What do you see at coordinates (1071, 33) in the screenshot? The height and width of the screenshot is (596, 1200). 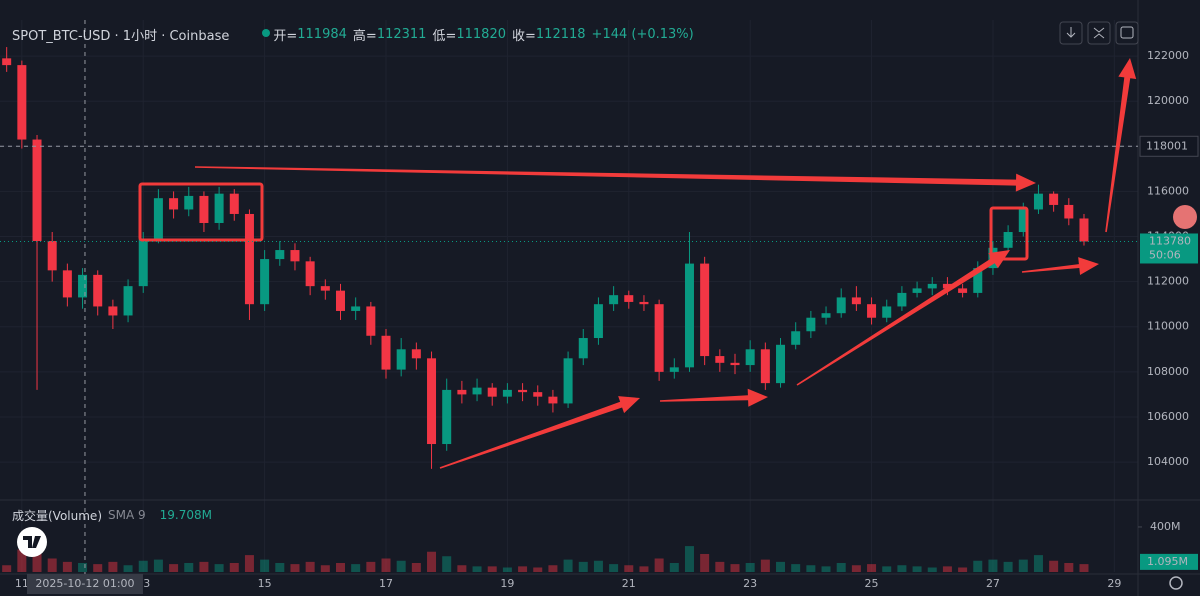 I see `button-down` at bounding box center [1071, 33].